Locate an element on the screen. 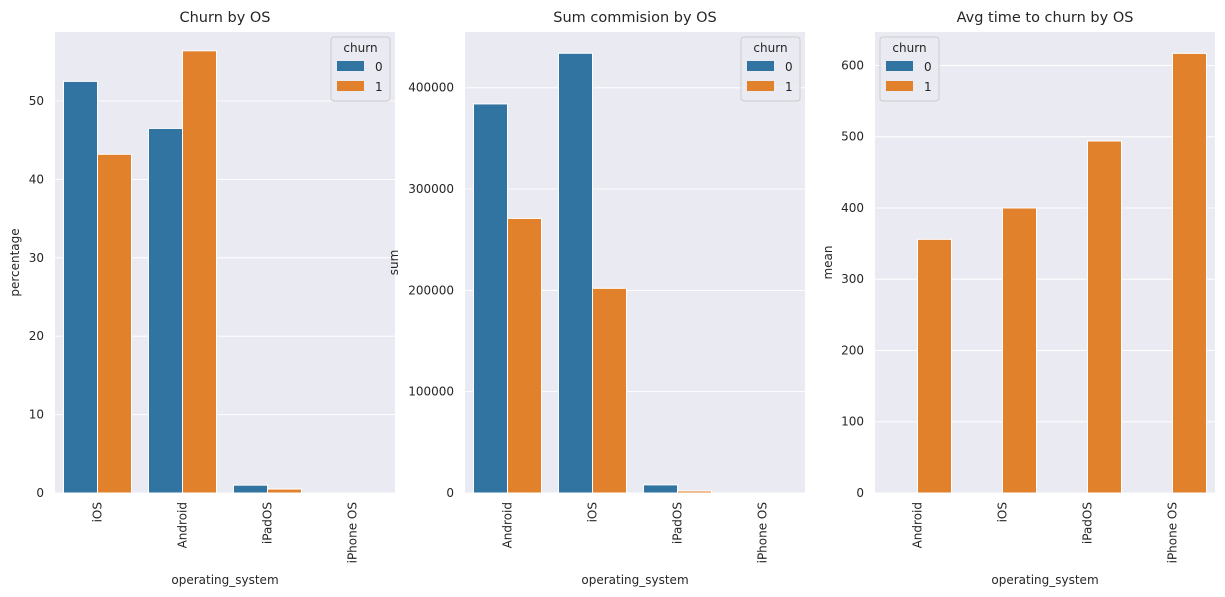  y-axis-label: percentage is located at coordinates (15, 262).